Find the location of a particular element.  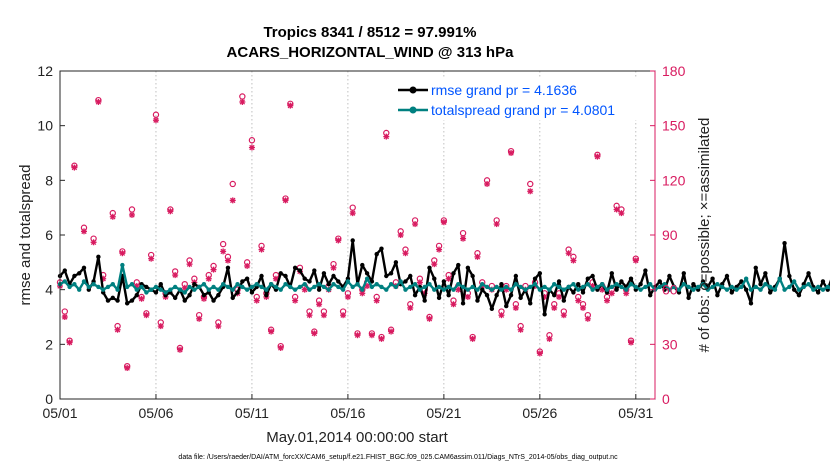

y-right-tick-label: 90 is located at coordinates (670, 235).